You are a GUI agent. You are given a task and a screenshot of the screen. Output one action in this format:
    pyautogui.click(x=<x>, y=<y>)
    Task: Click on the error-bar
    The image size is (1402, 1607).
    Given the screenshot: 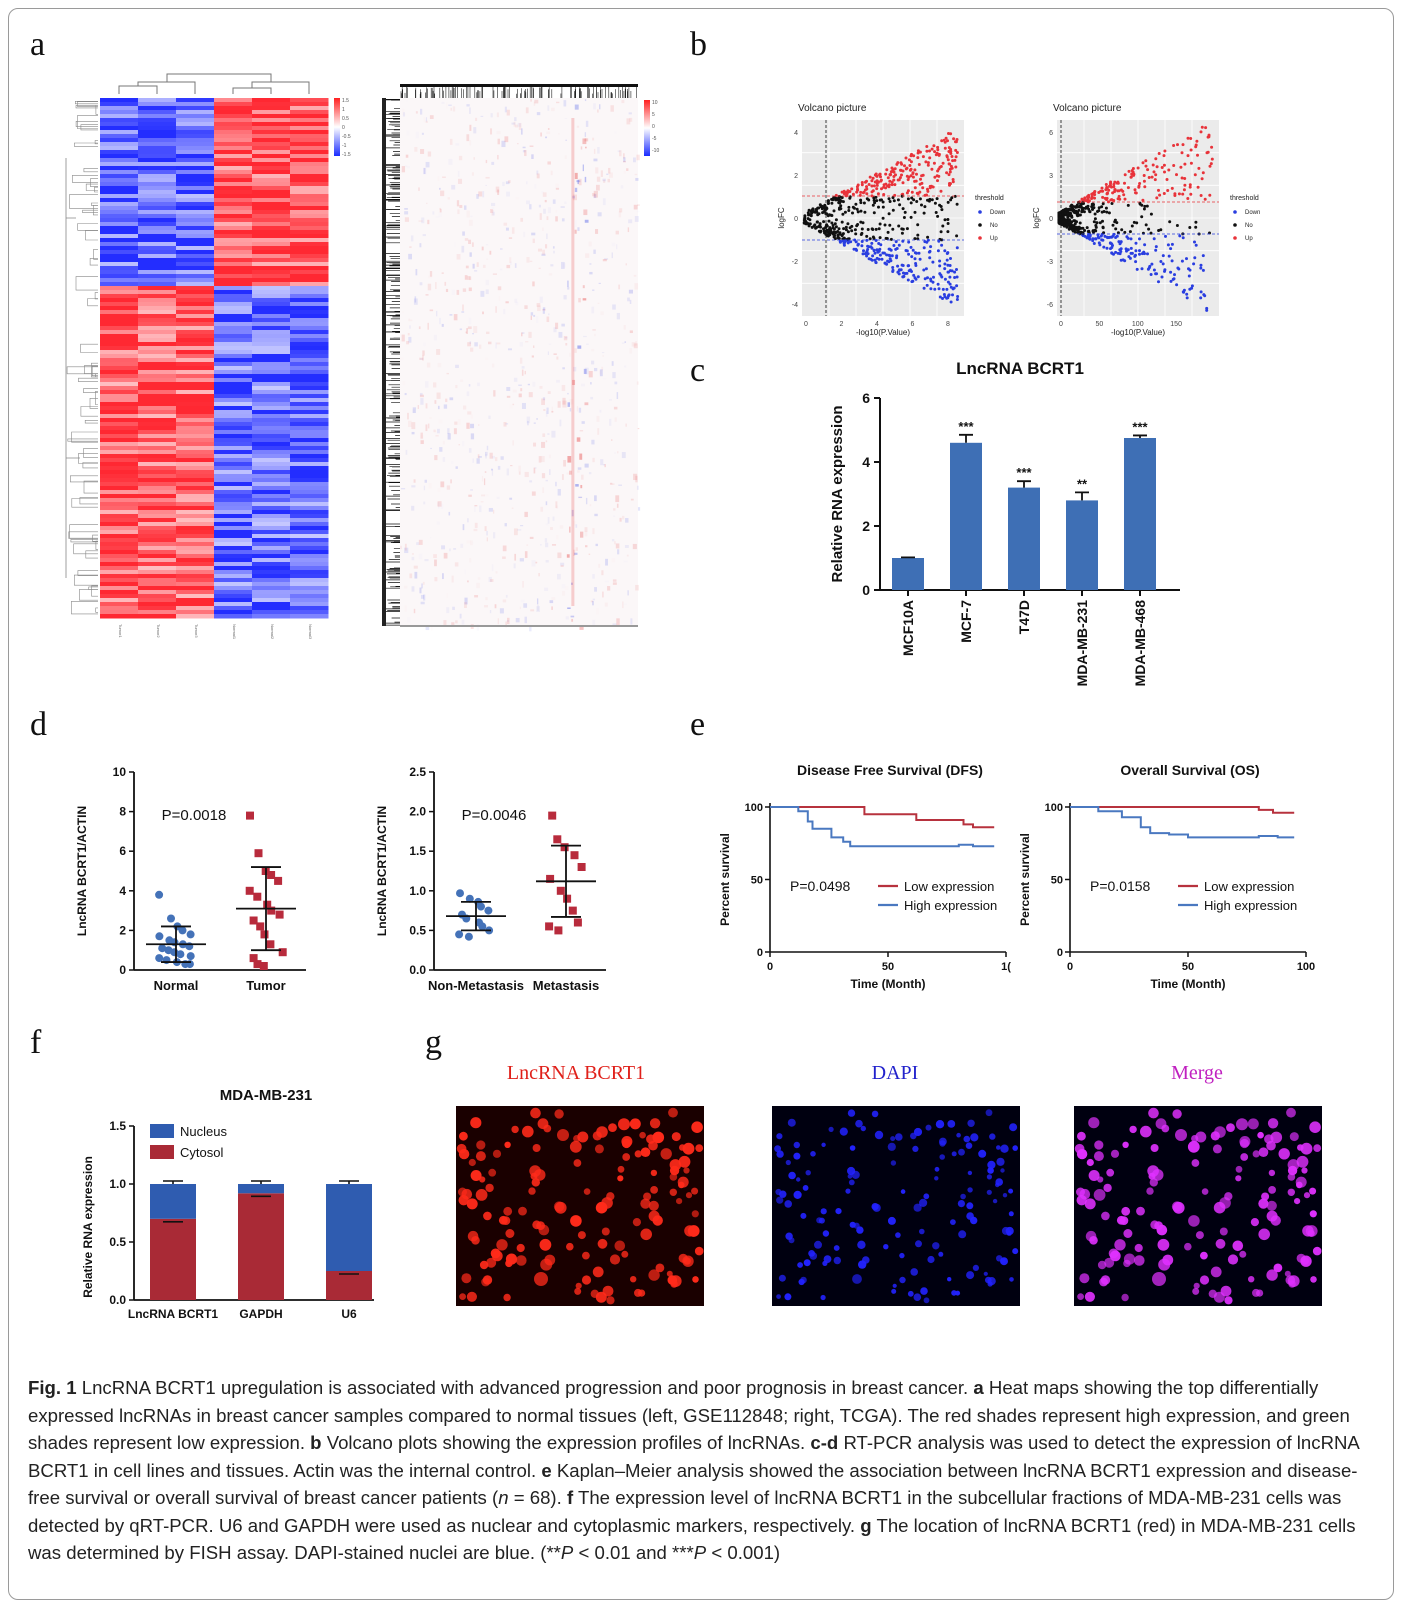 What is the action you would take?
    pyautogui.click(x=1082, y=496)
    